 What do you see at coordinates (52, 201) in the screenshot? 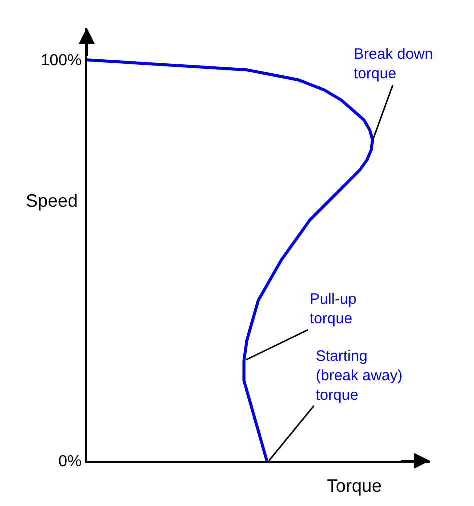
I see `y-axis-title: Speed` at bounding box center [52, 201].